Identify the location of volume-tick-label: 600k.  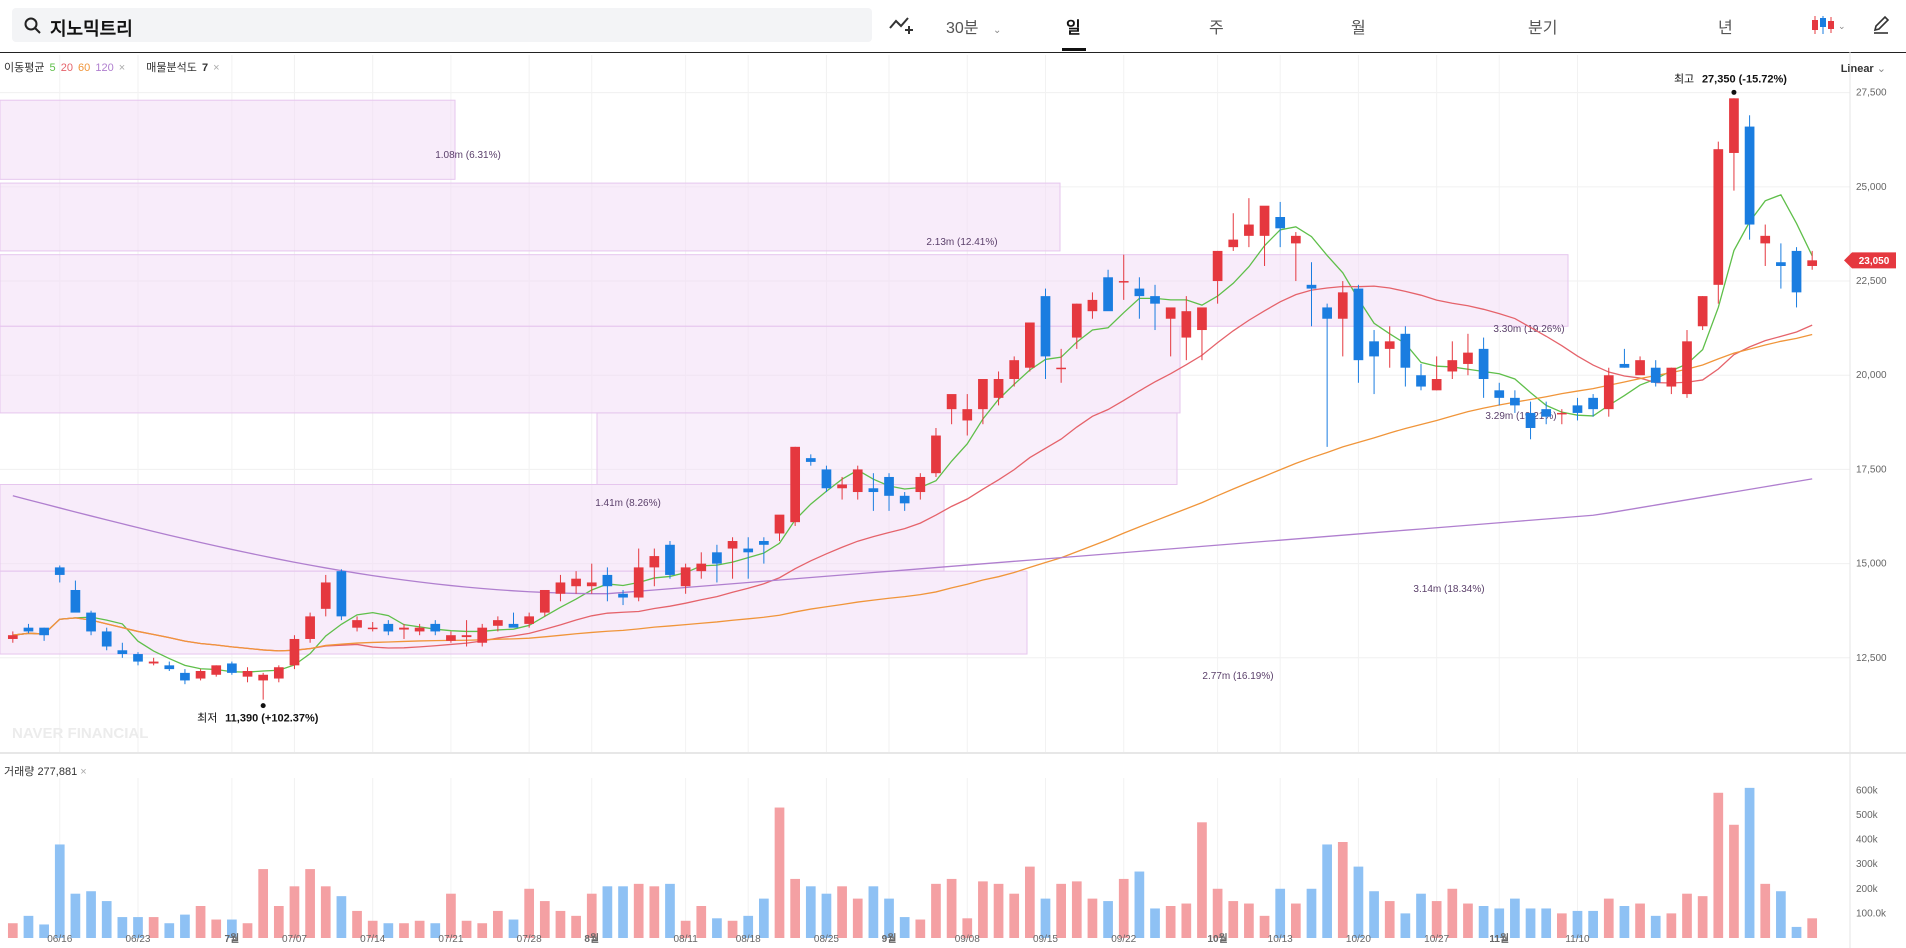
(1867, 790).